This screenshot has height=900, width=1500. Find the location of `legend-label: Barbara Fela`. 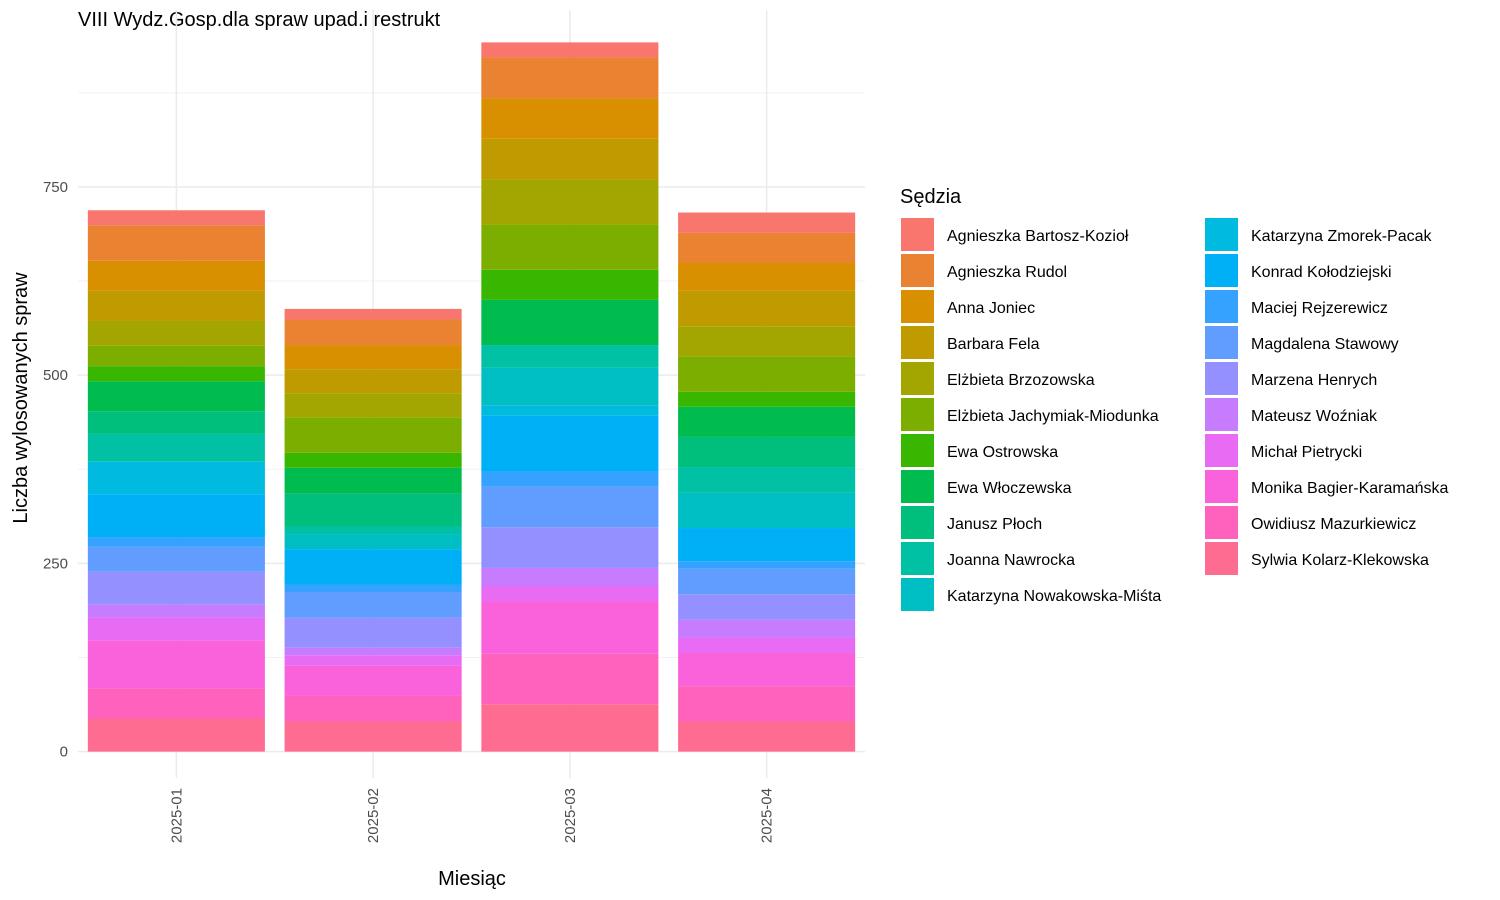

legend-label: Barbara Fela is located at coordinates (993, 344).